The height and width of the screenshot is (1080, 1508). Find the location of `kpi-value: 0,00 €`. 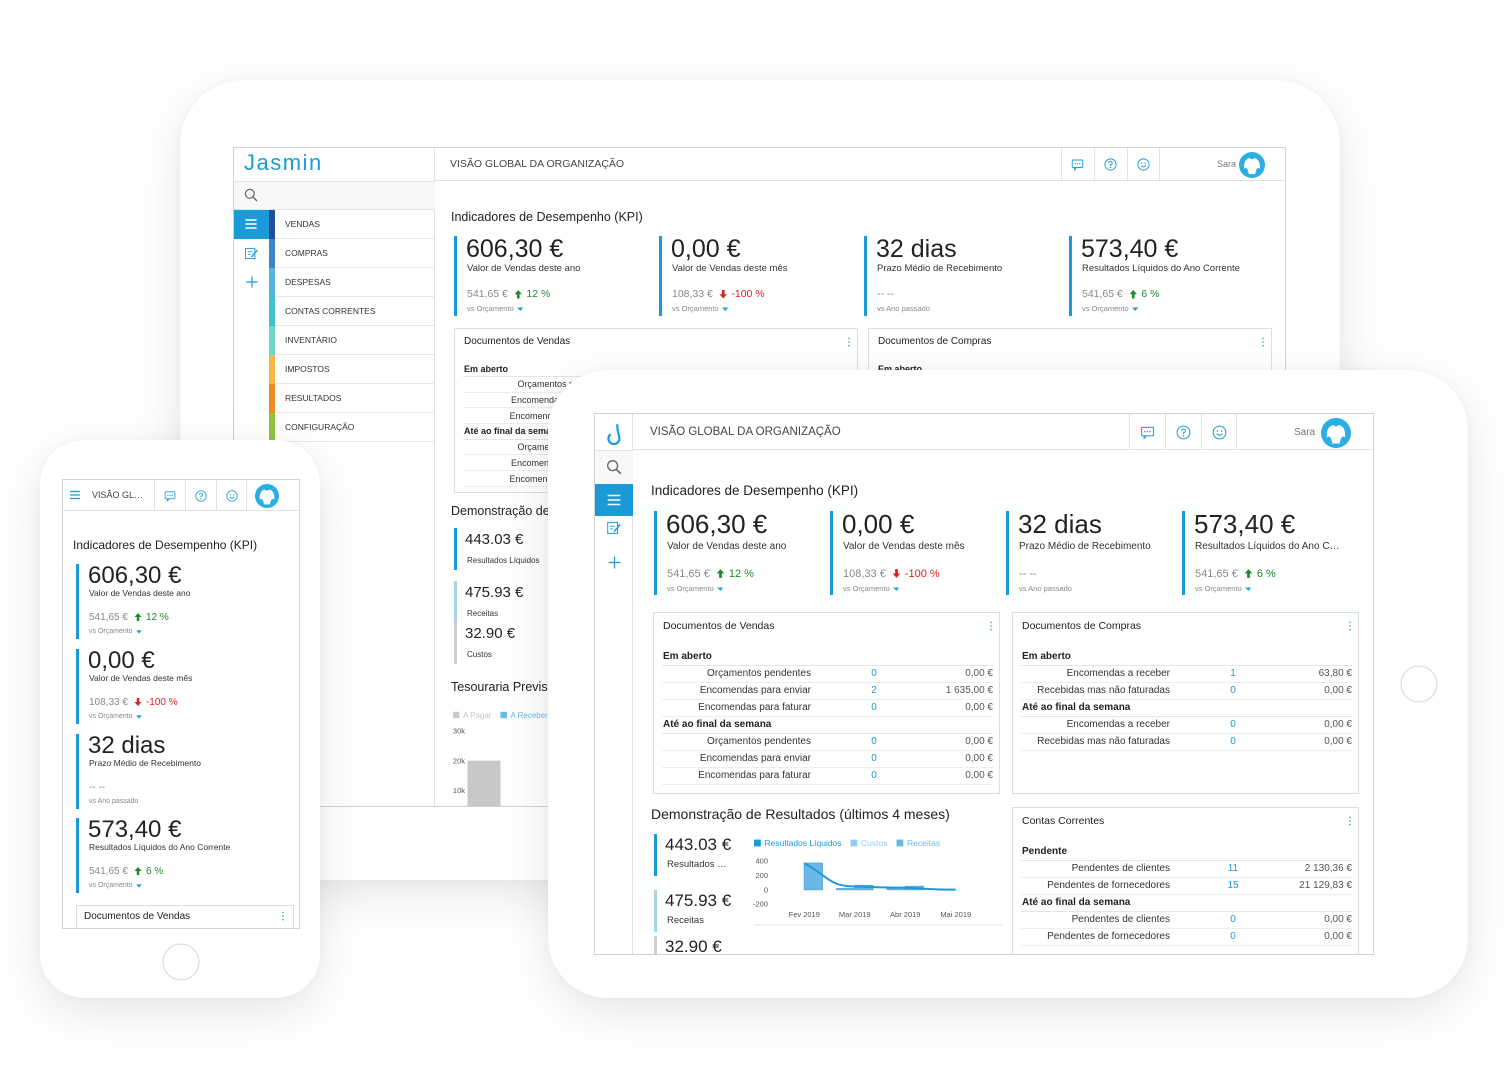

kpi-value: 0,00 € is located at coordinates (878, 524).